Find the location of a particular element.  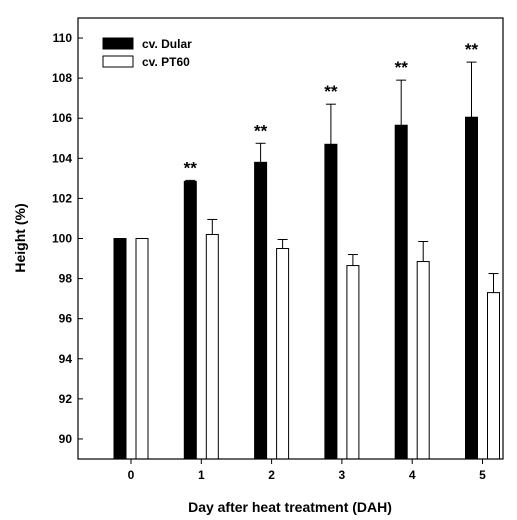

y-tick-label: 92 is located at coordinates (66, 399).